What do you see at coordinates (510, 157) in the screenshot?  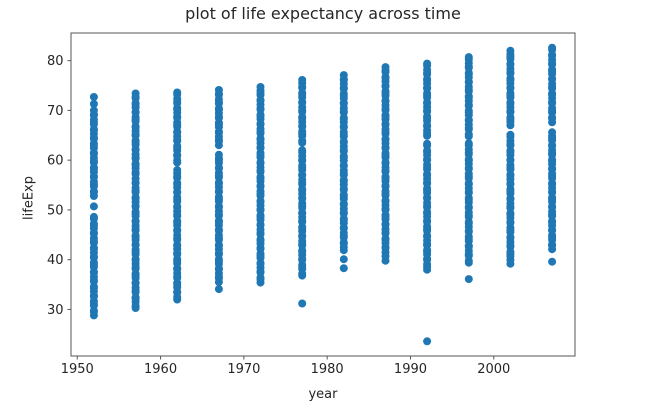 I see `scatter-column-2002` at bounding box center [510, 157].